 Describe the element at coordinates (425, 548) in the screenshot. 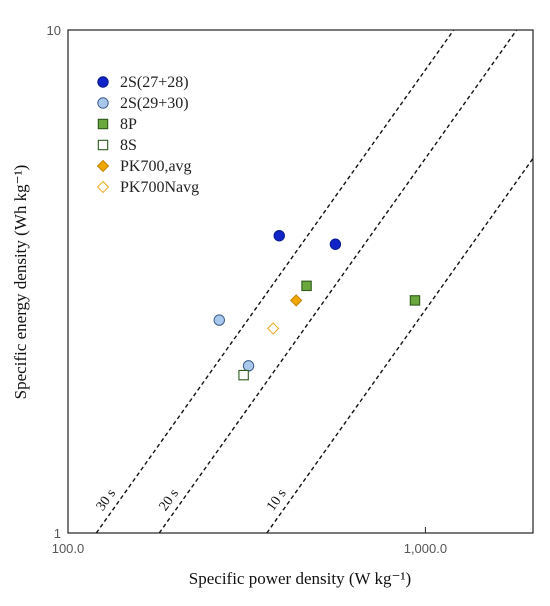

I see `x-tick-label: 1,000.0` at that location.